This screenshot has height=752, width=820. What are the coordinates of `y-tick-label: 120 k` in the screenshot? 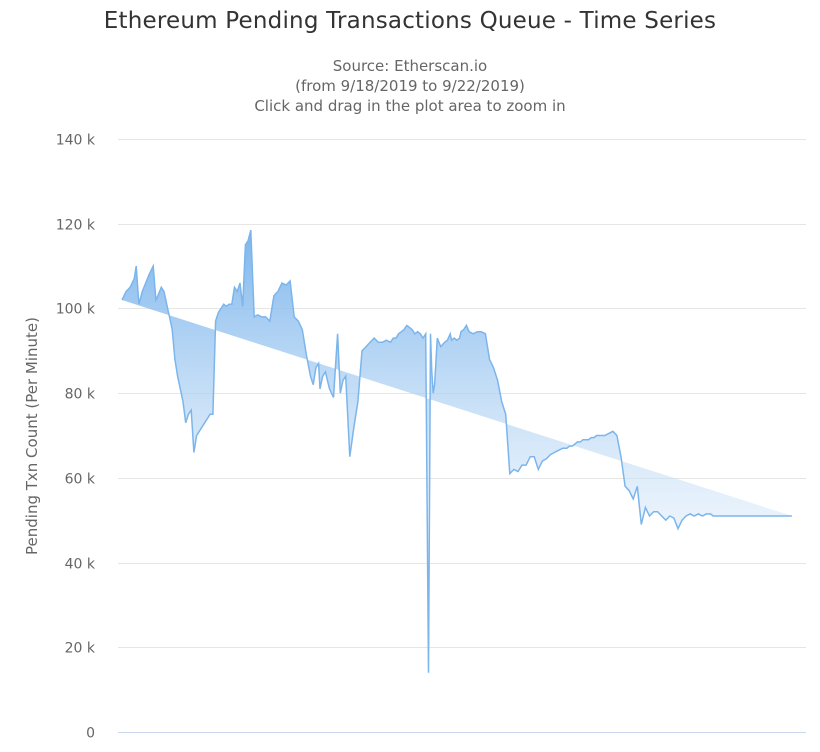 It's located at (76, 226).